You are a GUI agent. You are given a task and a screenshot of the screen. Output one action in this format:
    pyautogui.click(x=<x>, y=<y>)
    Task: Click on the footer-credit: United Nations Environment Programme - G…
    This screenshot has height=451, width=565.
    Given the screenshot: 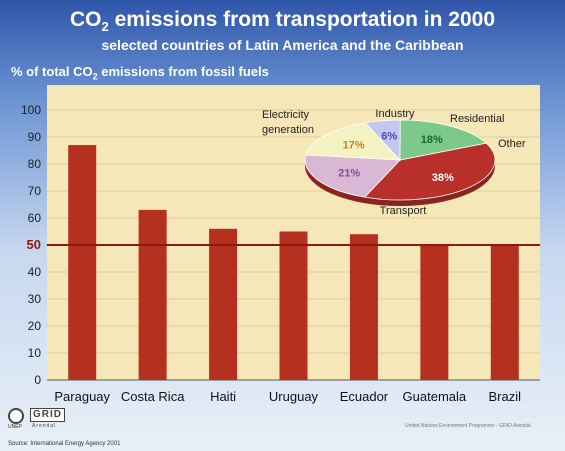 What is the action you would take?
    pyautogui.click(x=468, y=426)
    